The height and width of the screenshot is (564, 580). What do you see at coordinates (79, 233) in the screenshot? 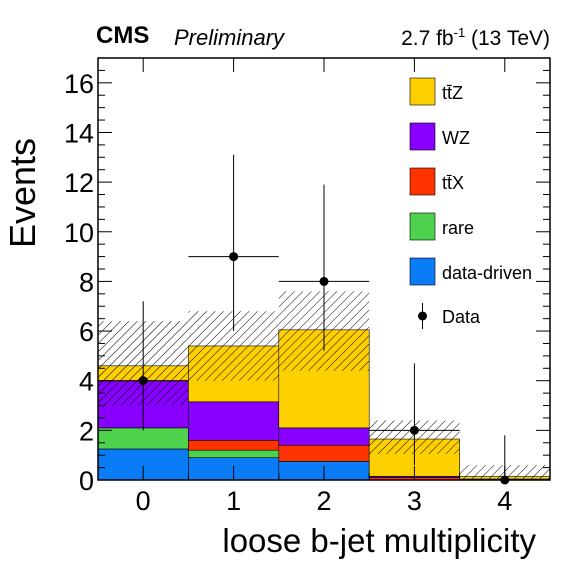
I see `y-tick-label: 10` at bounding box center [79, 233].